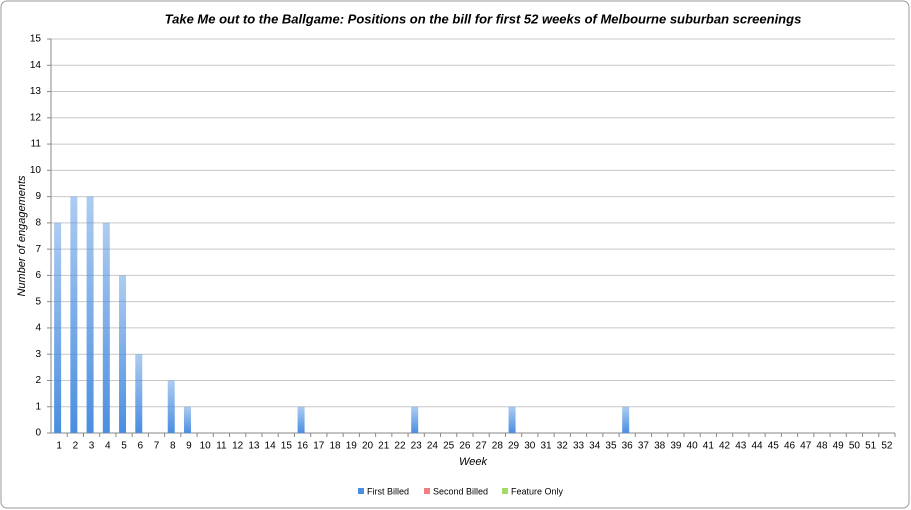 This screenshot has width=911, height=510. What do you see at coordinates (757, 446) in the screenshot?
I see `x-tick-label: 44` at bounding box center [757, 446].